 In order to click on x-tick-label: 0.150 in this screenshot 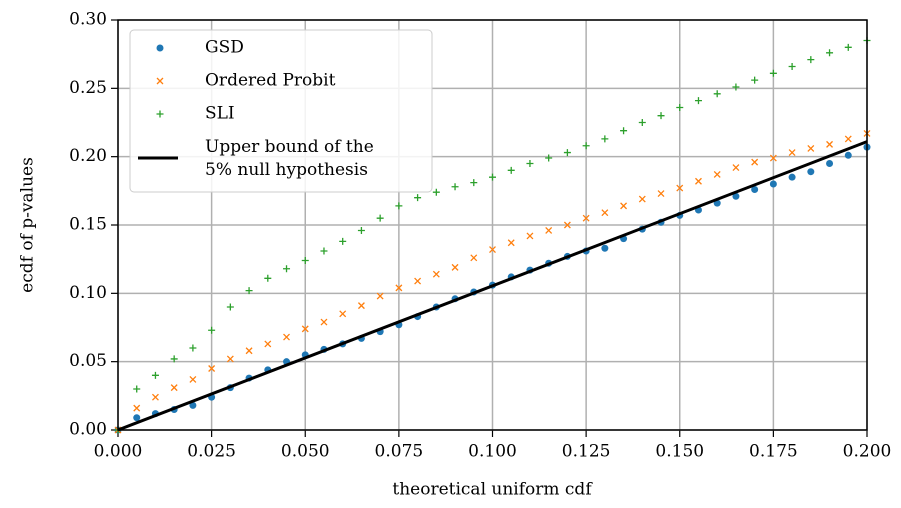, I will do `click(679, 452)`.